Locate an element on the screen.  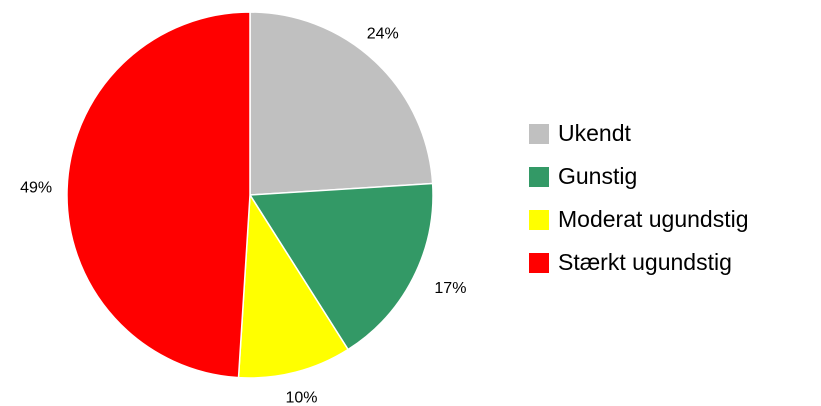
legend-item-ukendt: Ukendt is located at coordinates (580, 133).